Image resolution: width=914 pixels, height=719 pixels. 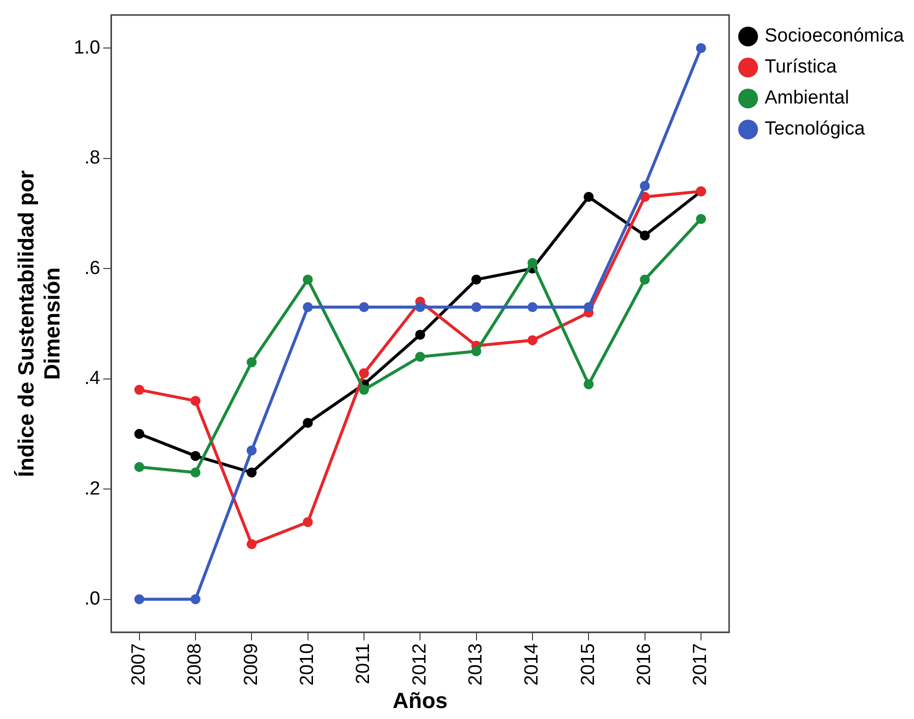 What do you see at coordinates (92, 379) in the screenshot?
I see `y-tick-label: .4` at bounding box center [92, 379].